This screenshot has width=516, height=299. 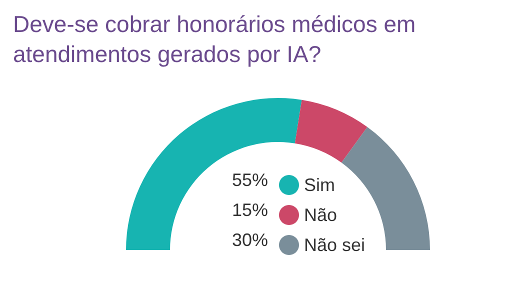 I want to click on data-label: 55%, so click(x=250, y=180).